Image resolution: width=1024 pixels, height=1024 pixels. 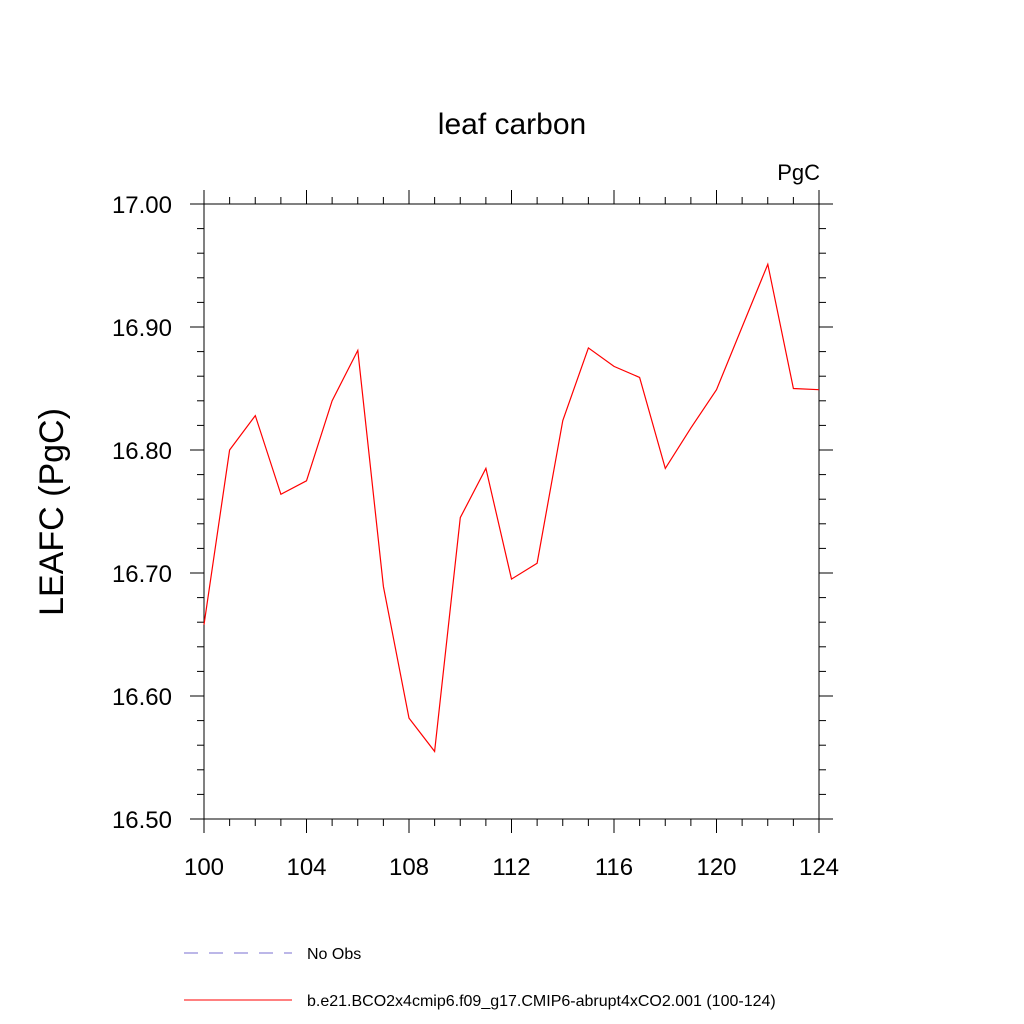 I want to click on x-tick-label: 120, so click(x=716, y=867).